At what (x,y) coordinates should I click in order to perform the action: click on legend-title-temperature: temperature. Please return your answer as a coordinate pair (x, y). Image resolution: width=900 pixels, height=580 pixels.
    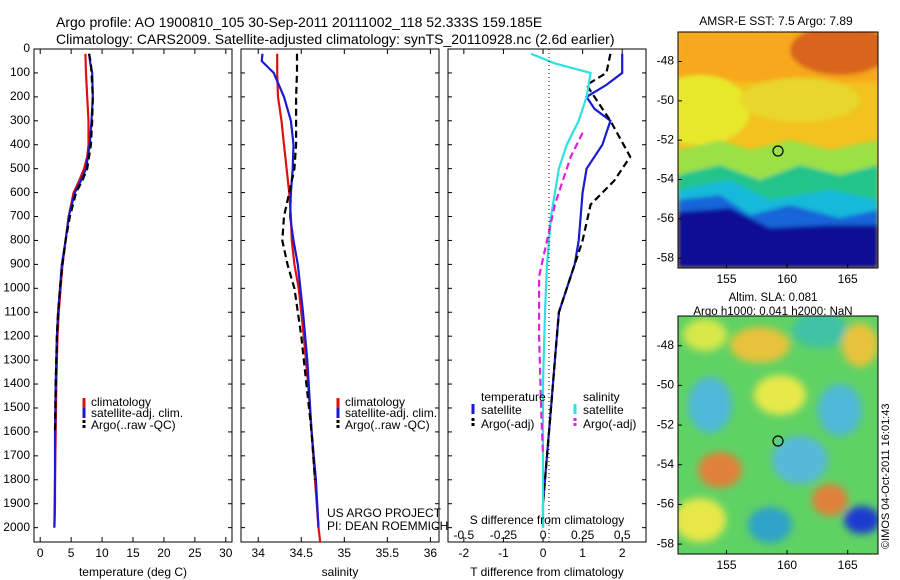
    Looking at the image, I should click on (513, 397).